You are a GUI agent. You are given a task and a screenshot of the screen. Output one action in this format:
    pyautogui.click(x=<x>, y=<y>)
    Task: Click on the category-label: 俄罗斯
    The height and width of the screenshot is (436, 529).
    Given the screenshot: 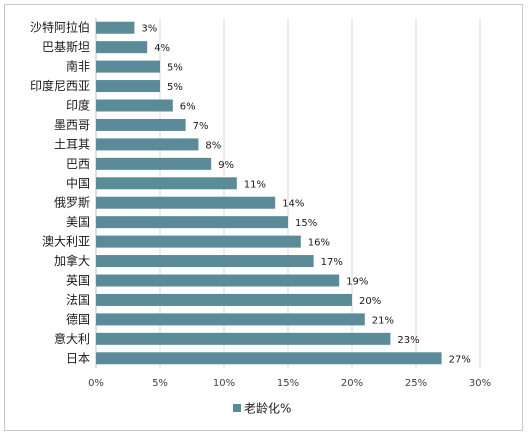 What is the action you would take?
    pyautogui.click(x=72, y=203)
    